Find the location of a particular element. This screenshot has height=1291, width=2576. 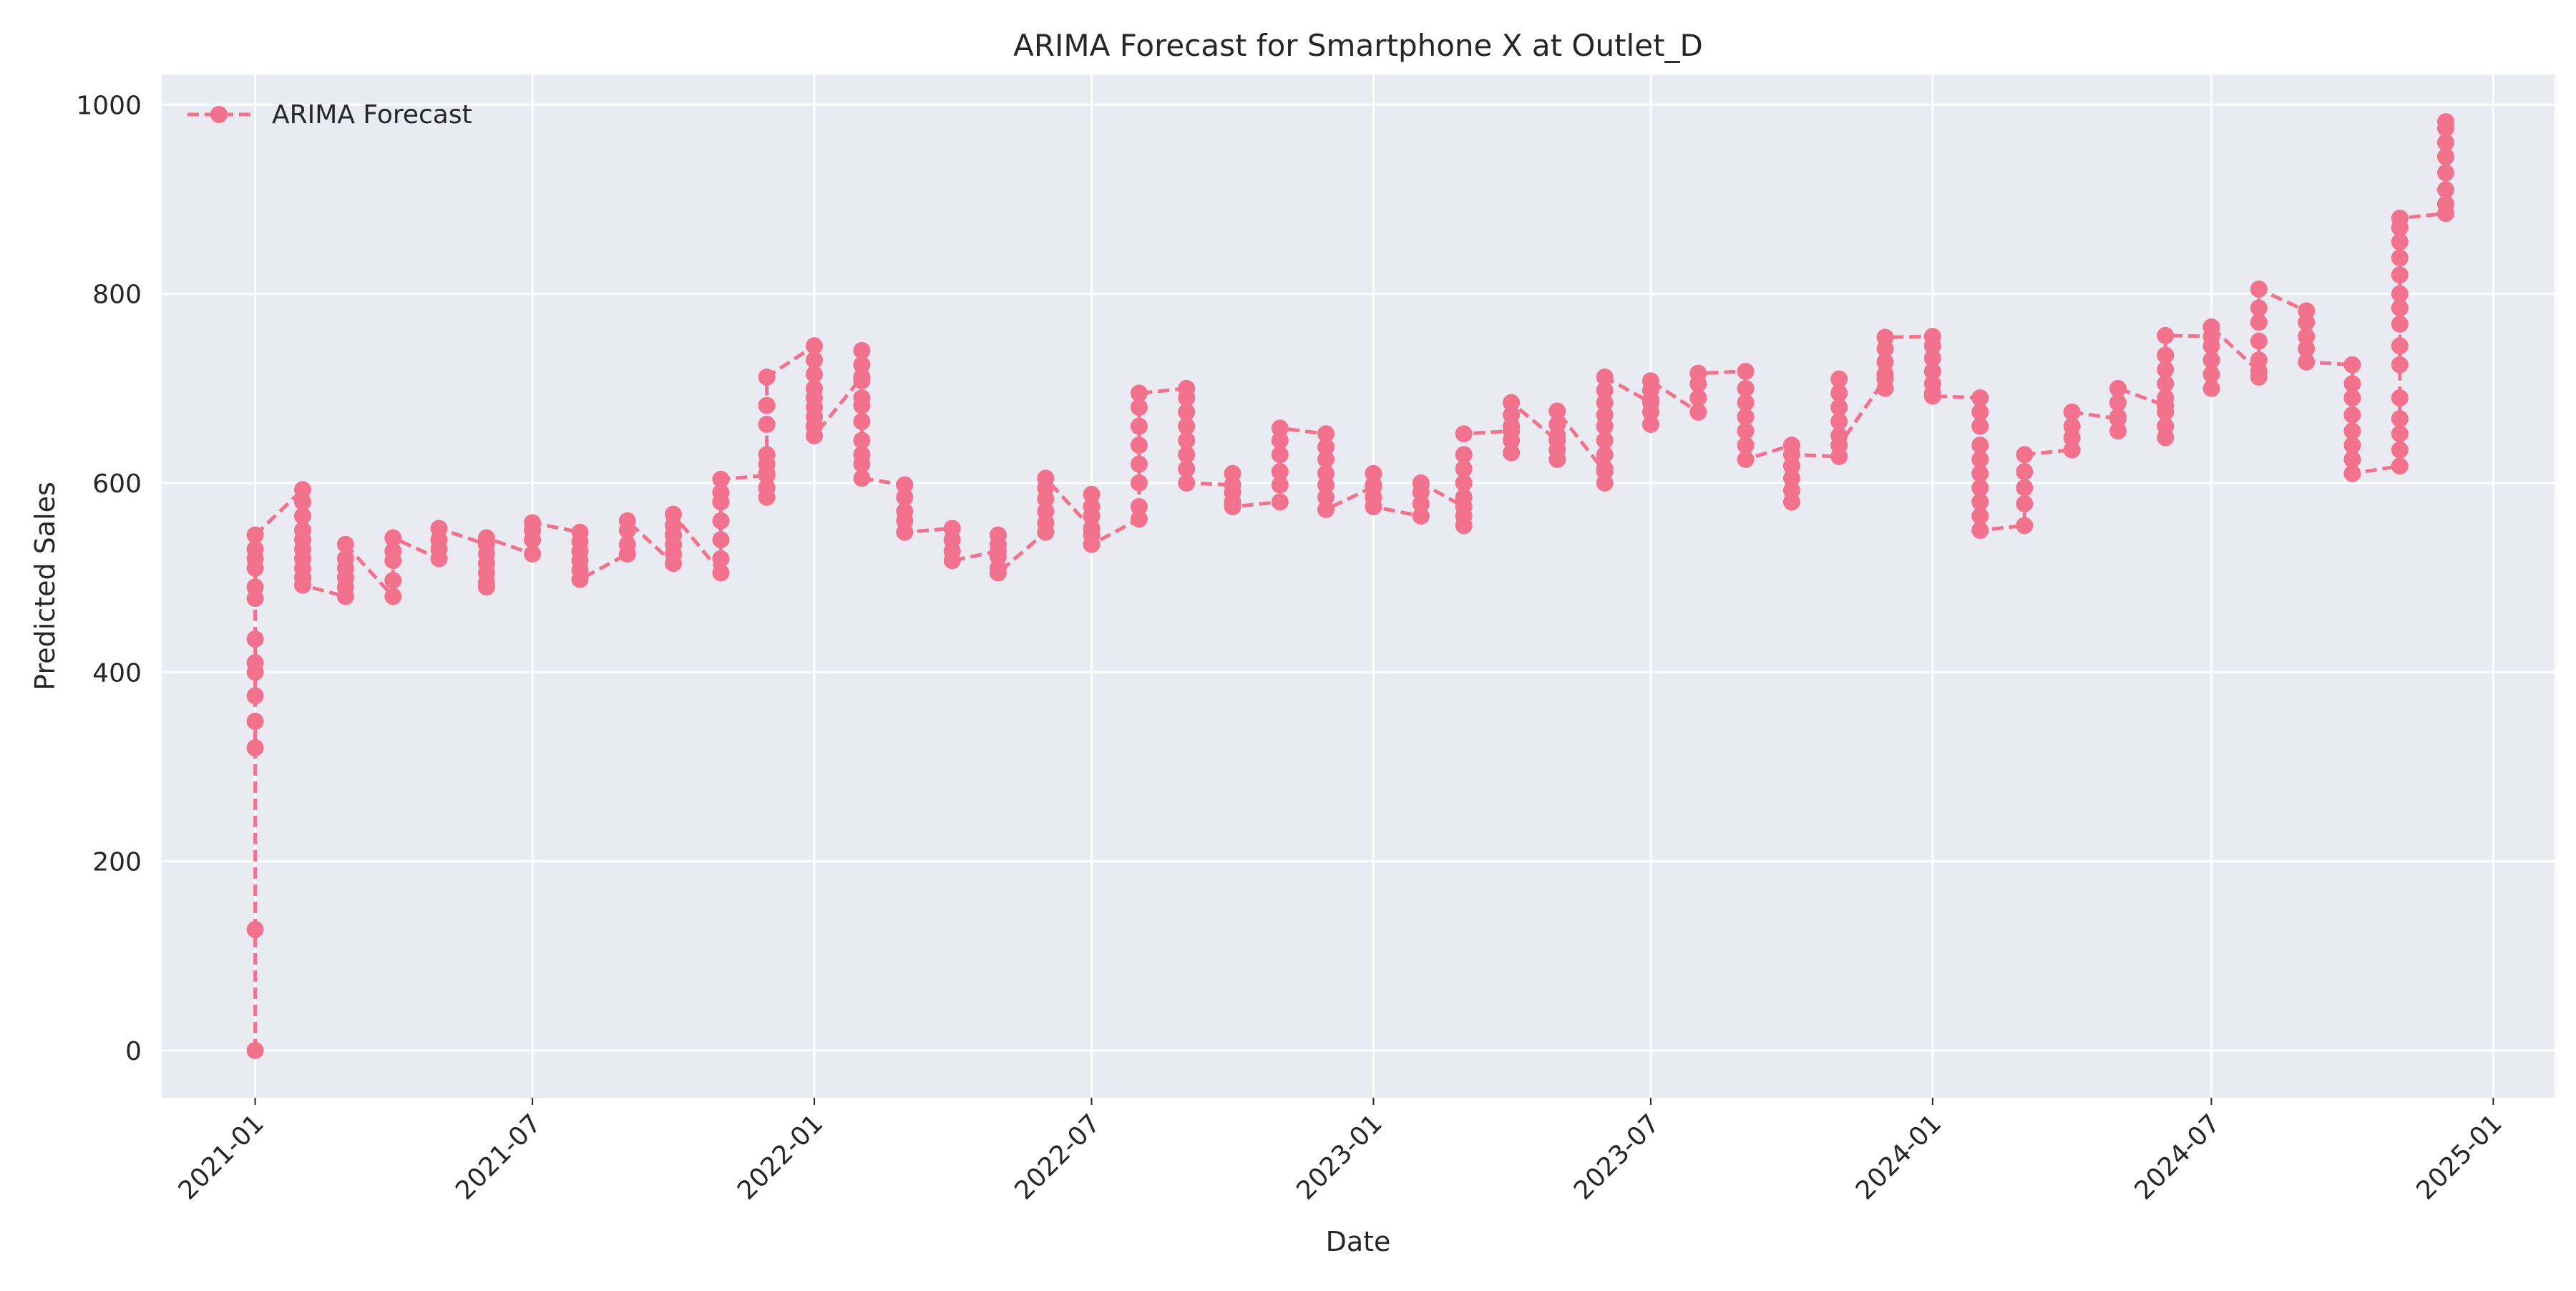

legend-marker is located at coordinates (219, 114).